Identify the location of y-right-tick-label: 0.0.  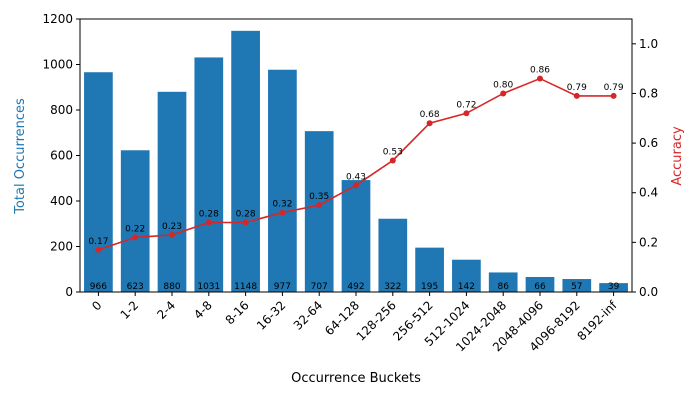
(648, 292).